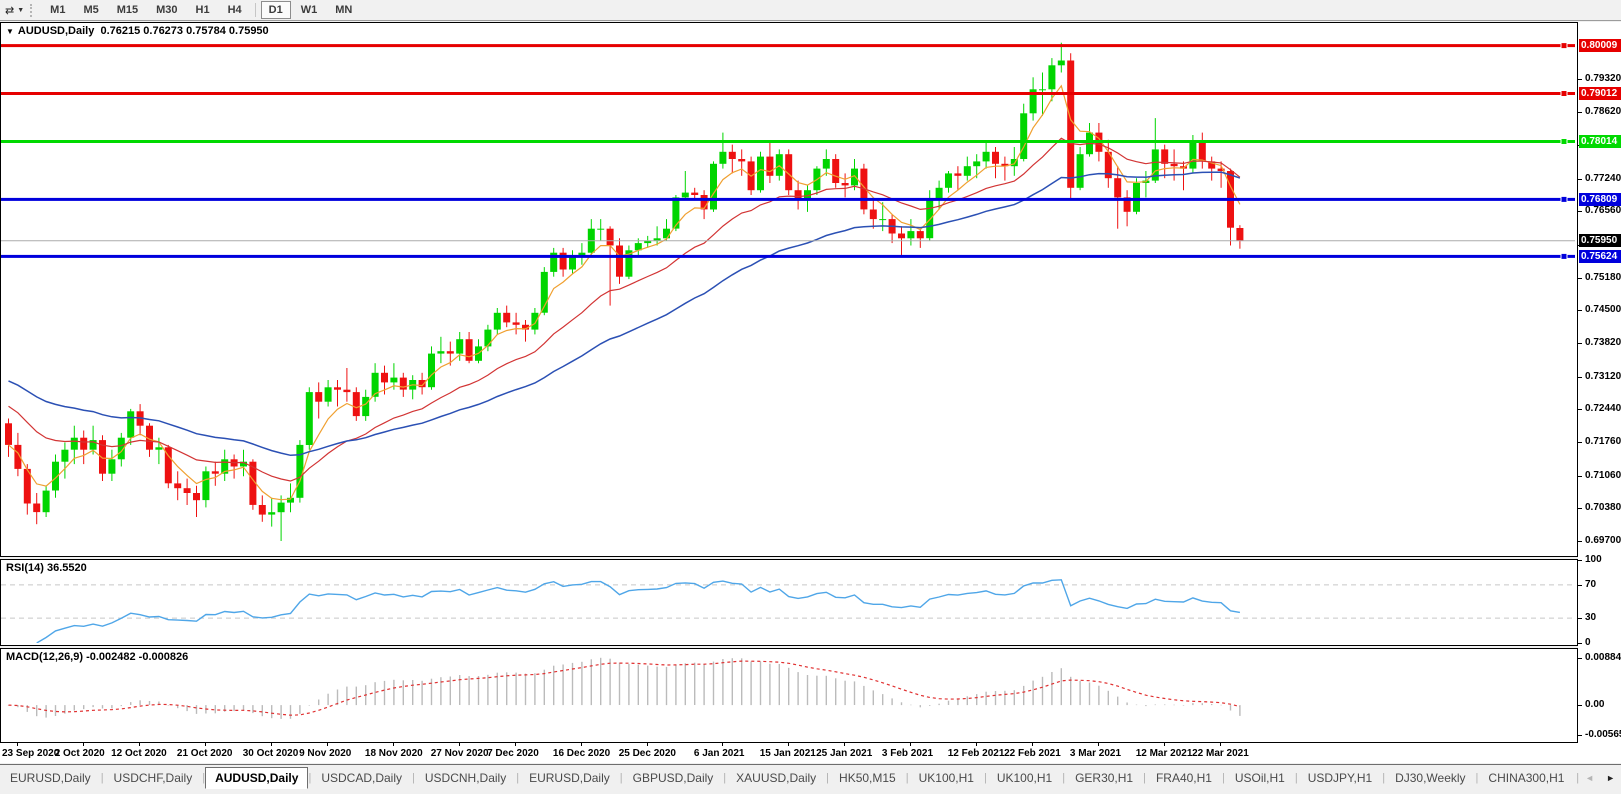 This screenshot has height=794, width=1621. What do you see at coordinates (1183, 778) in the screenshot?
I see `chart-tab-fra40-h1: FRA40,H1` at bounding box center [1183, 778].